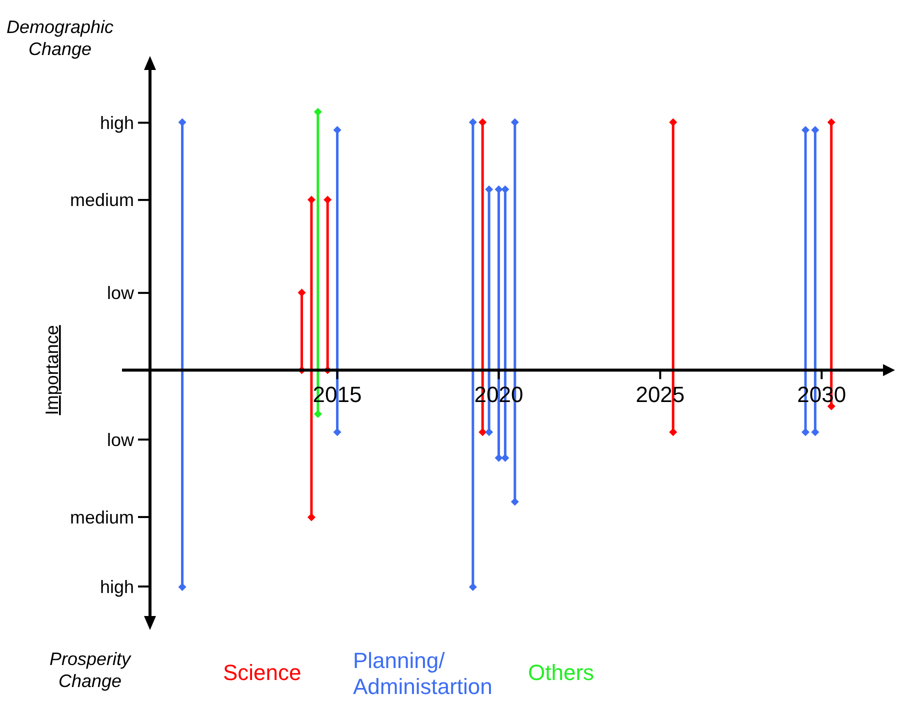  I want to click on text: Others, so click(562, 673).